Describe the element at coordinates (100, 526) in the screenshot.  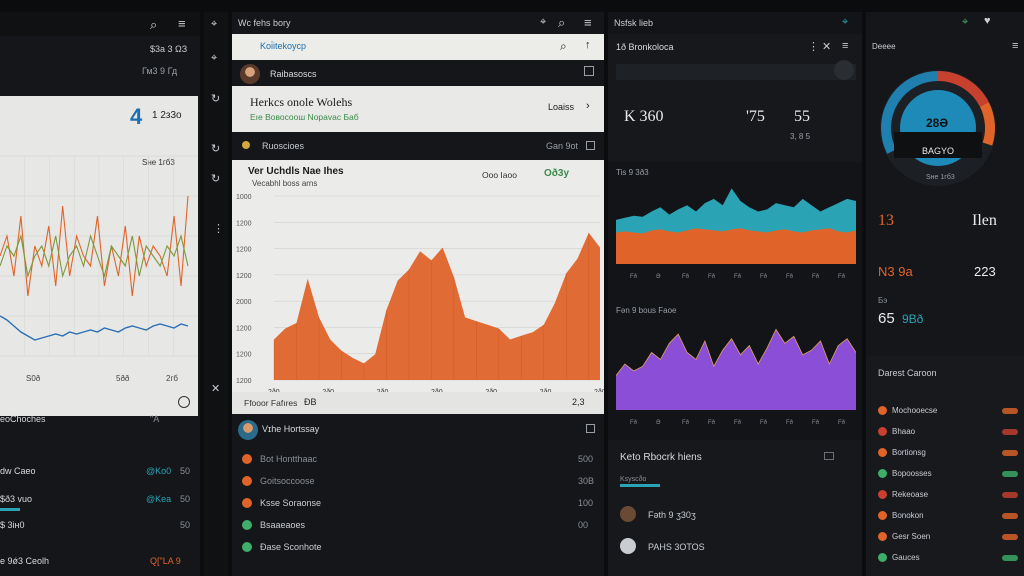
I see `left-row-2: $ 3iн0 50` at that location.